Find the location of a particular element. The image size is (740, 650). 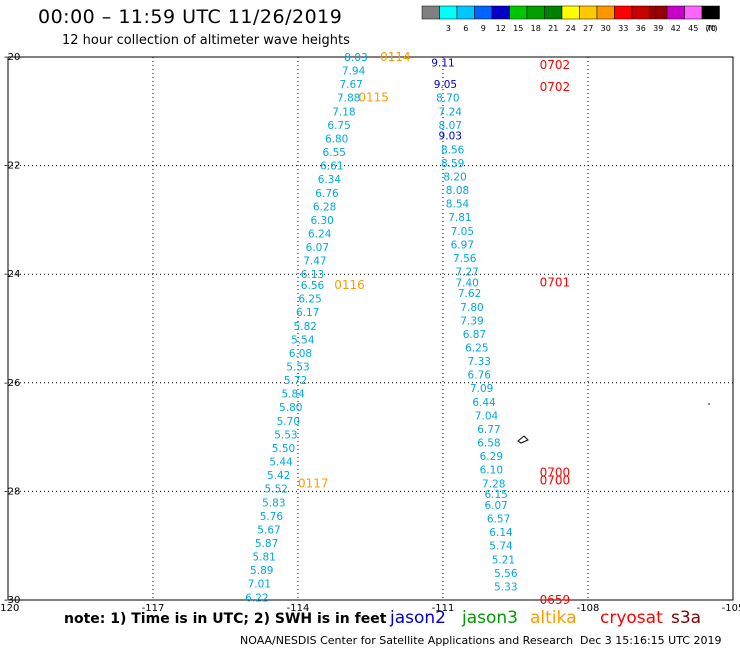

y-tick-label: -20 is located at coordinates (12, 57).